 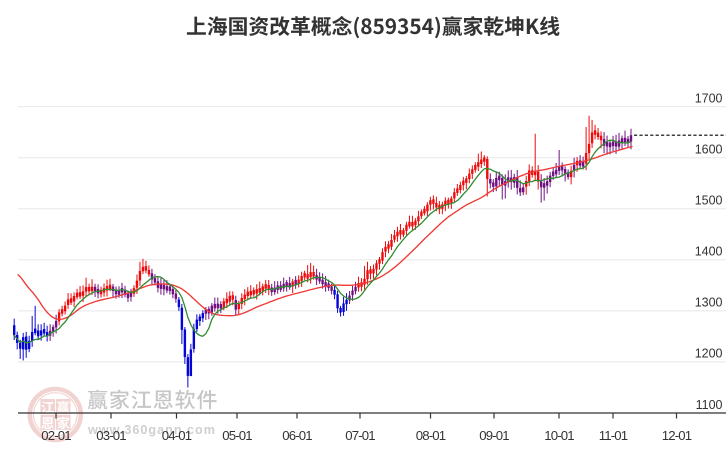 What do you see at coordinates (494, 435) in the screenshot?
I see `svg-text: 09-01` at bounding box center [494, 435].